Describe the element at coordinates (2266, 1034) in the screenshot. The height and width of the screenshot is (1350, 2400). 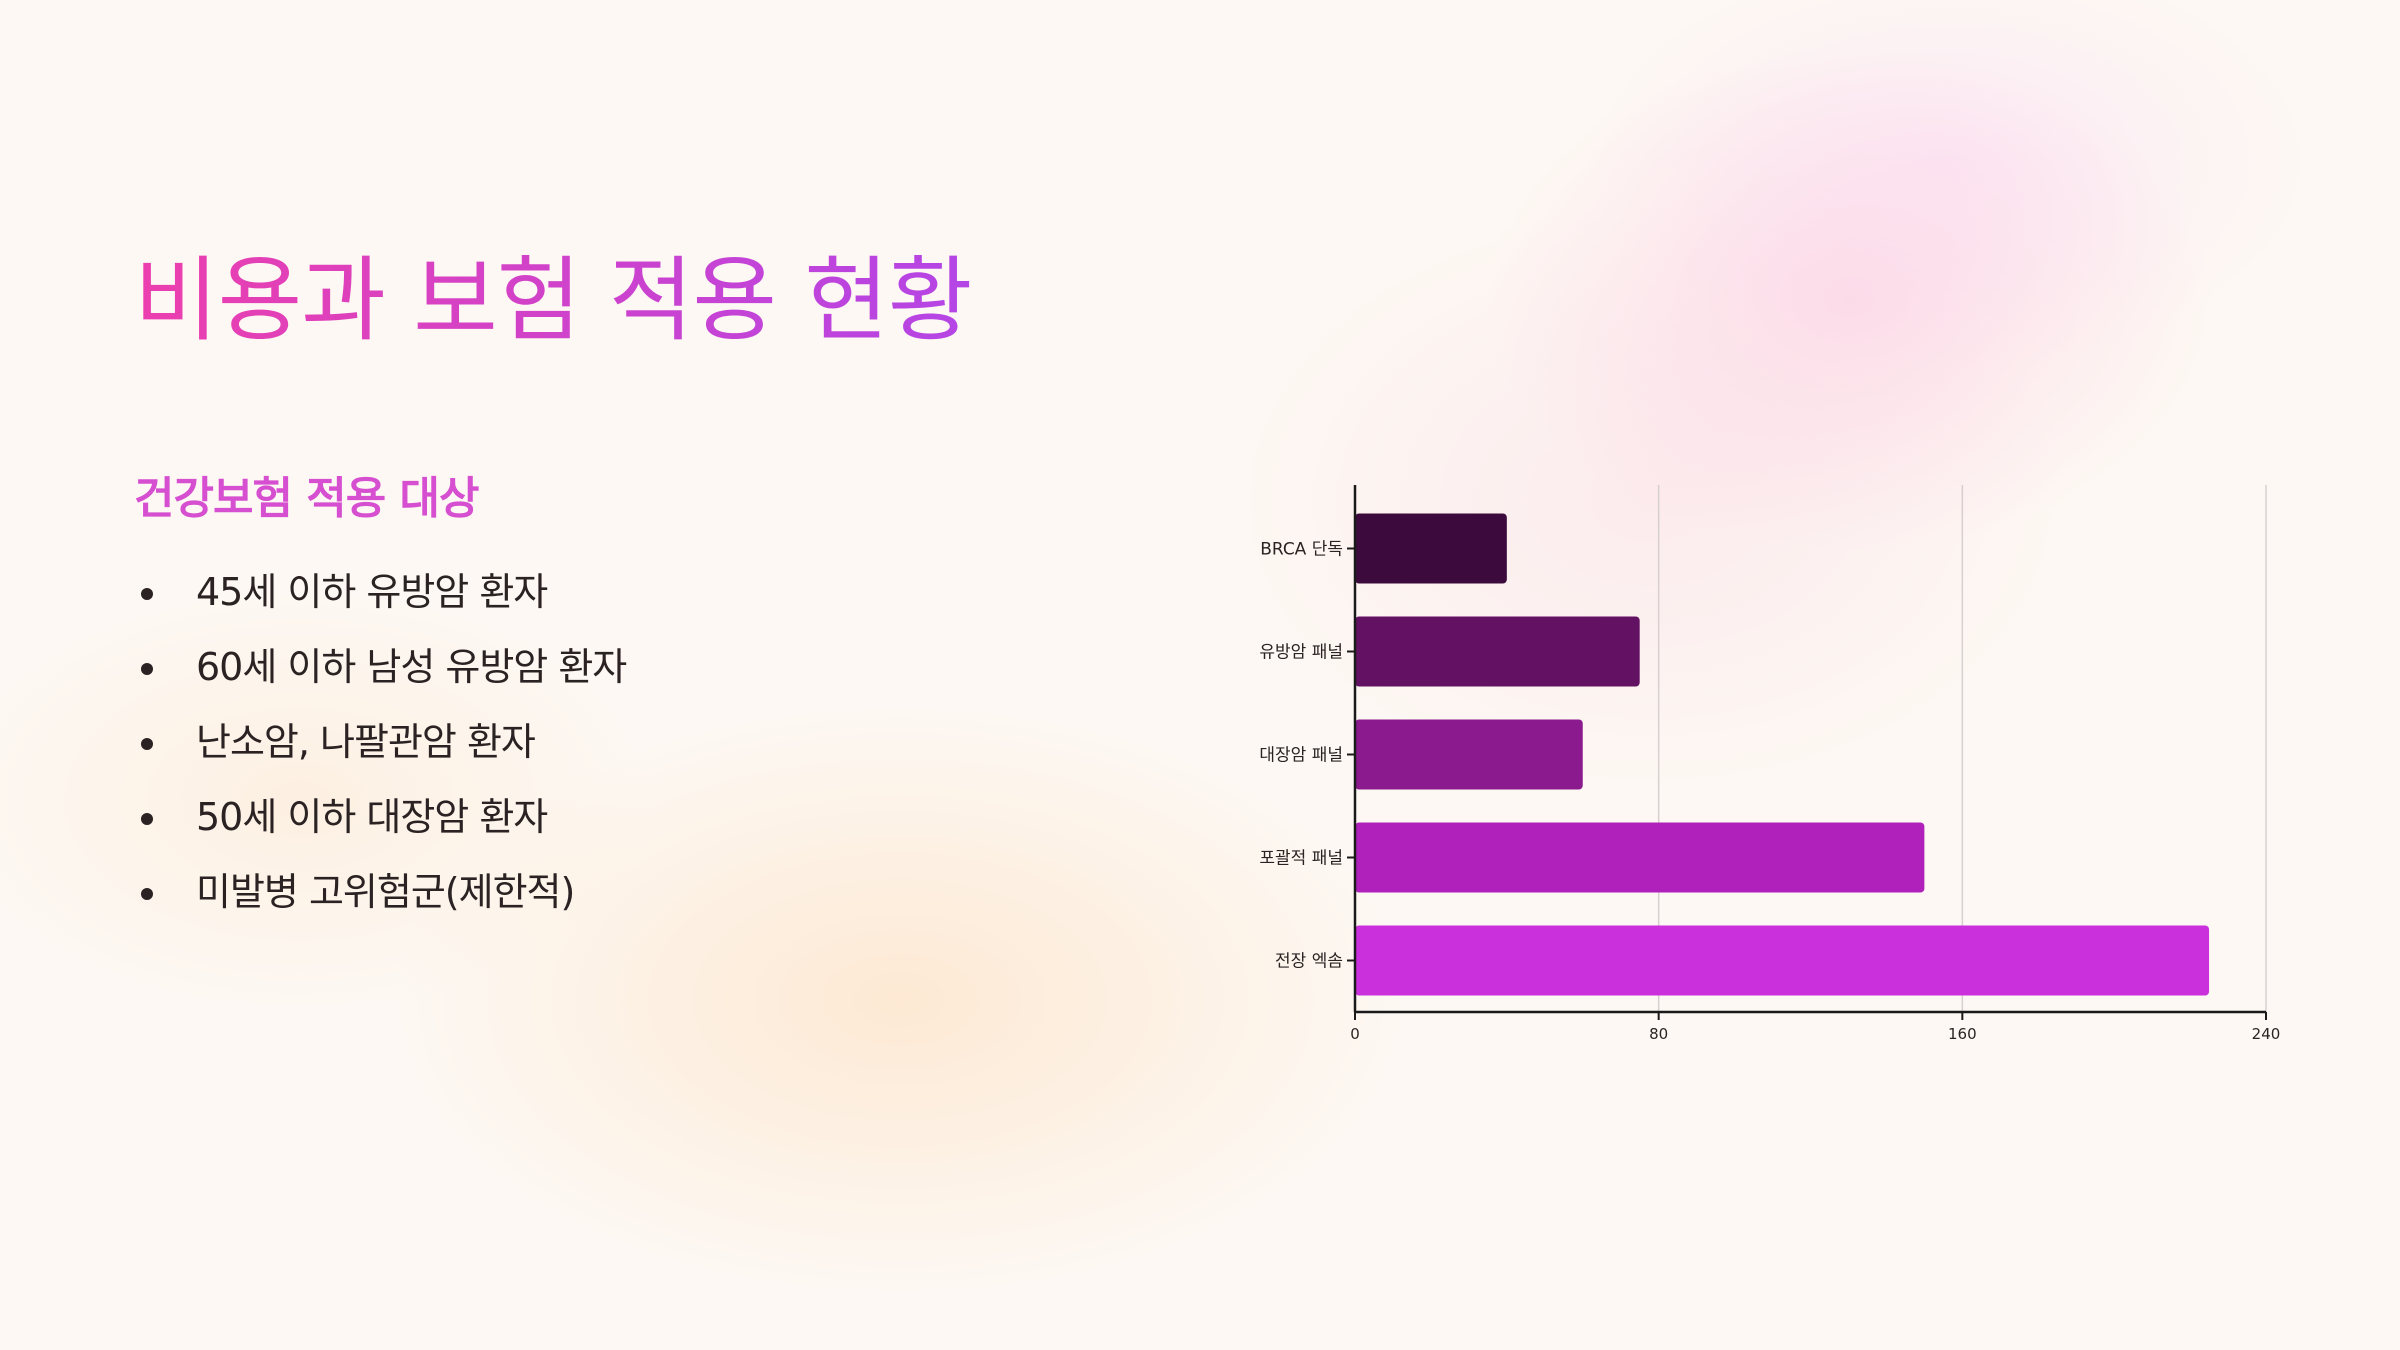
I see `x-tick-label: 240` at that location.